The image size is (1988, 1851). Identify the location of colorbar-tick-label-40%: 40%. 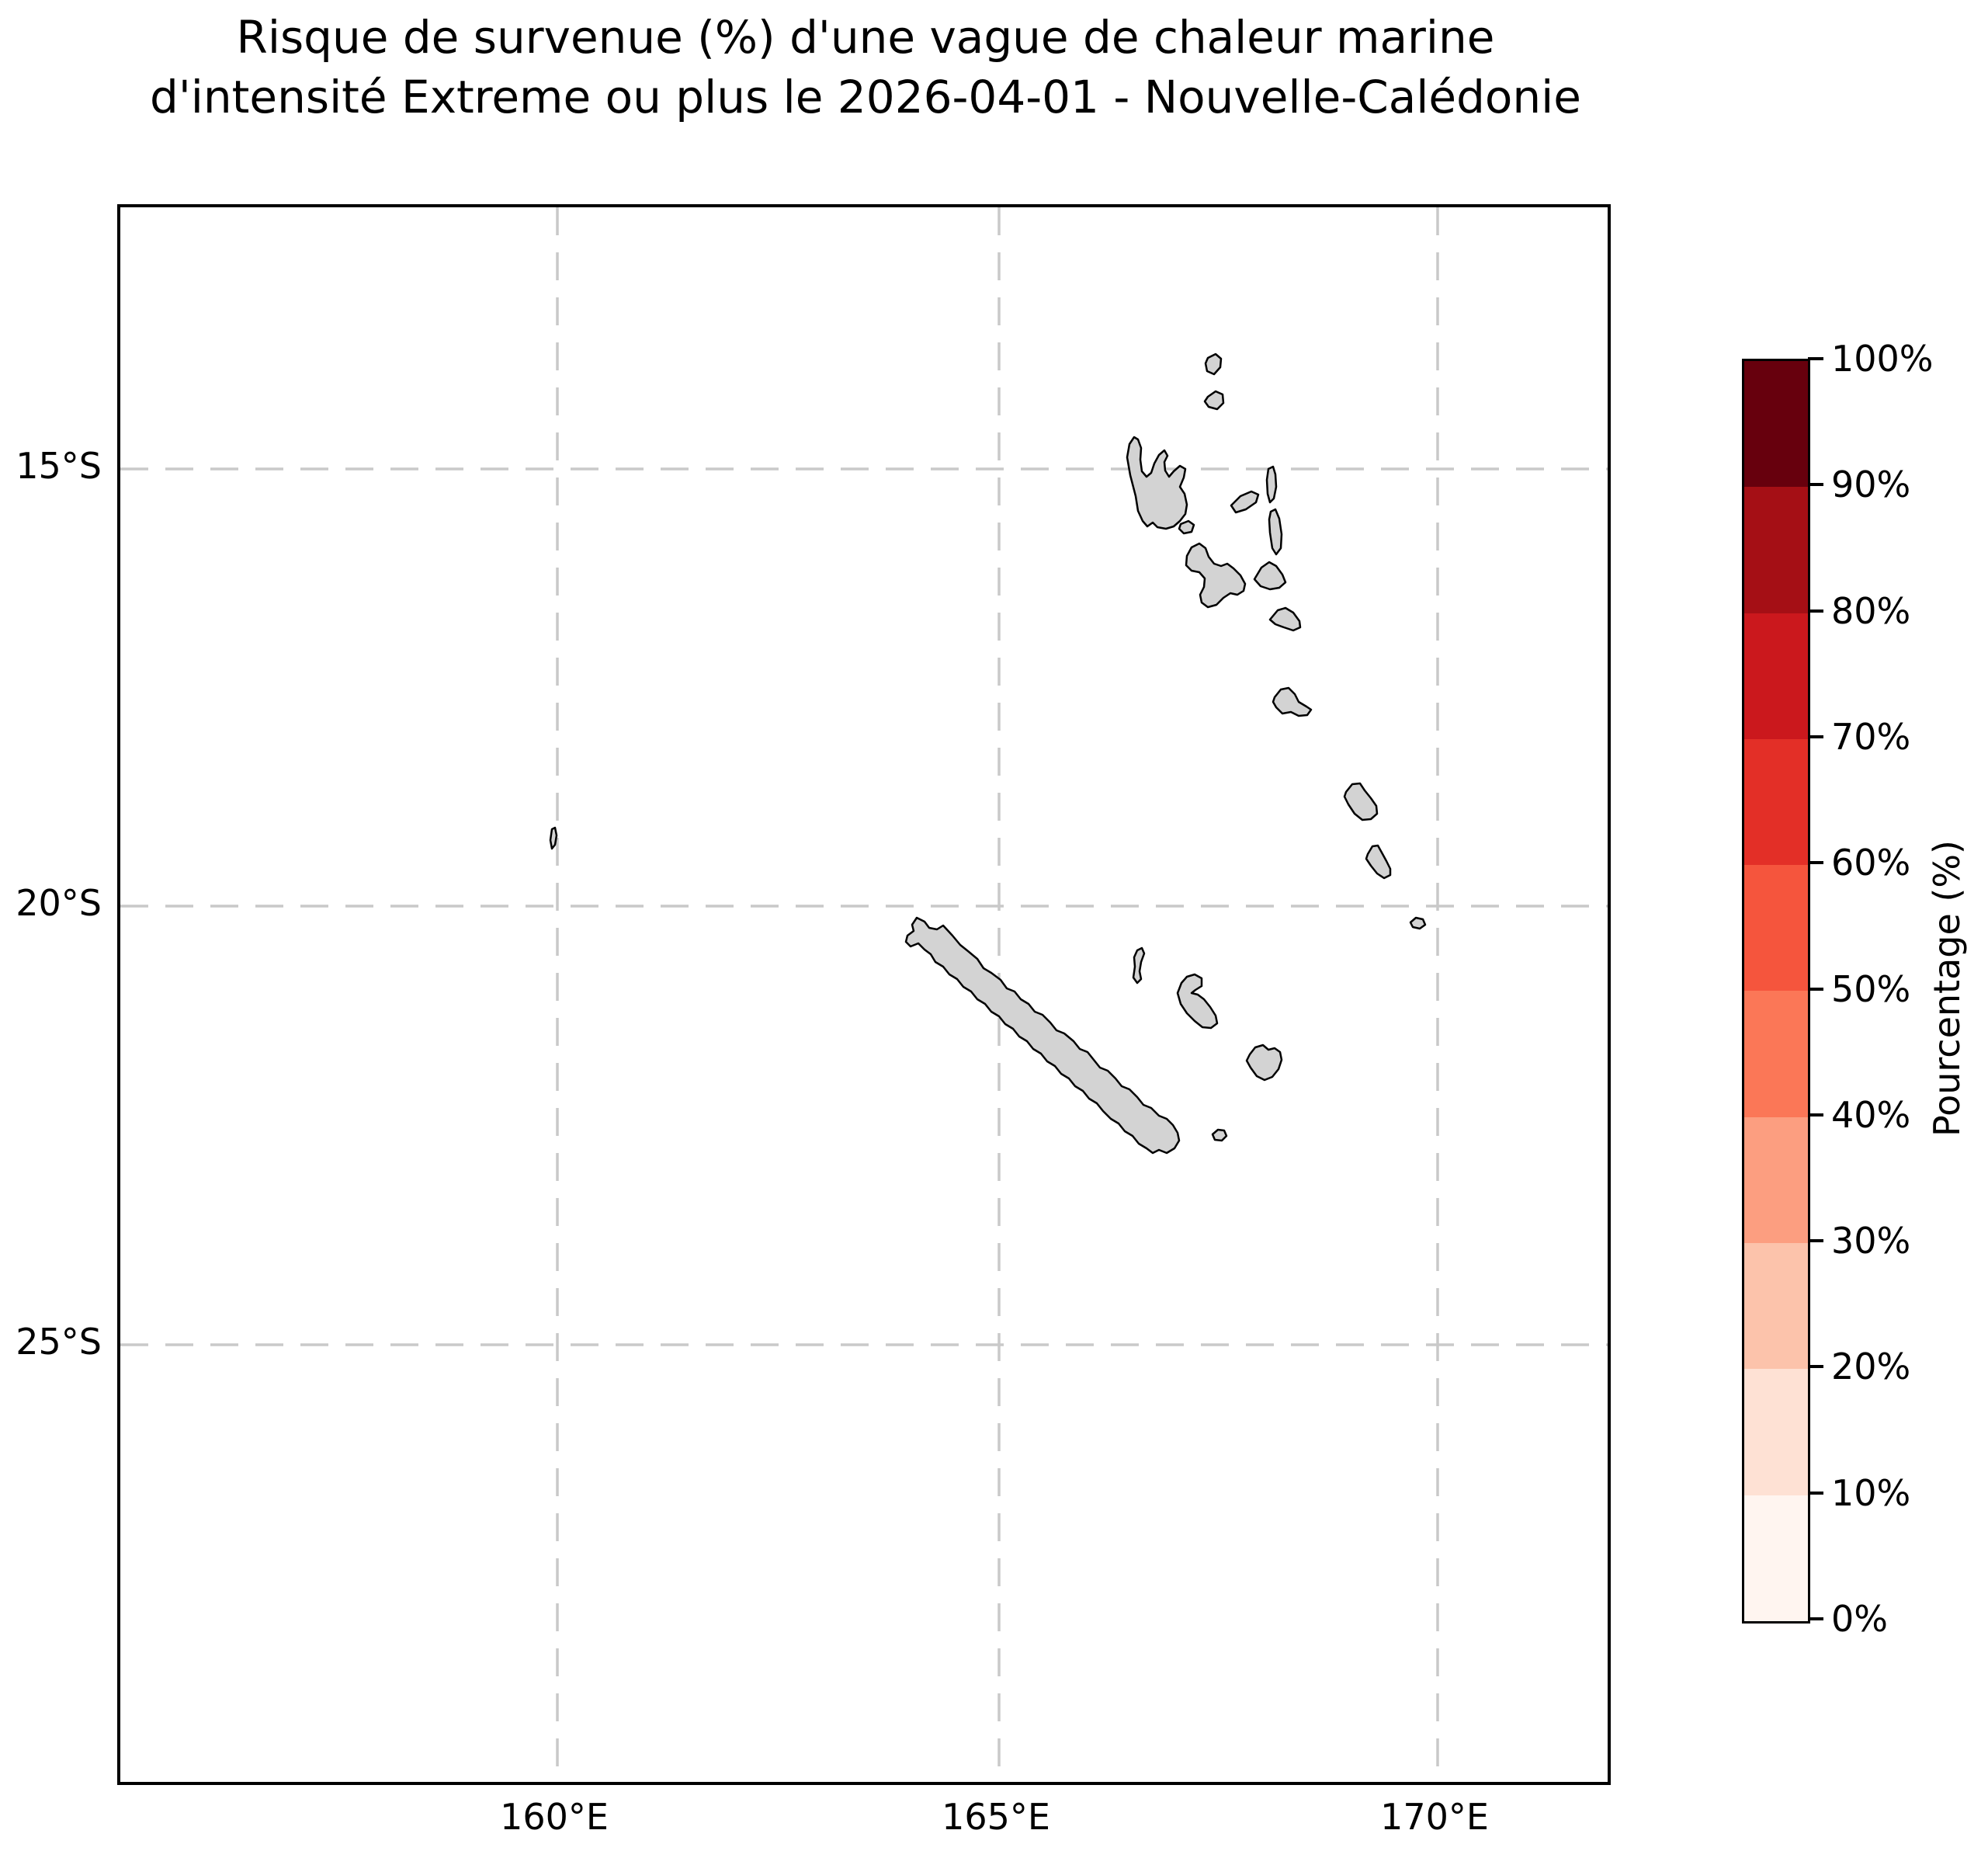
(1871, 1114).